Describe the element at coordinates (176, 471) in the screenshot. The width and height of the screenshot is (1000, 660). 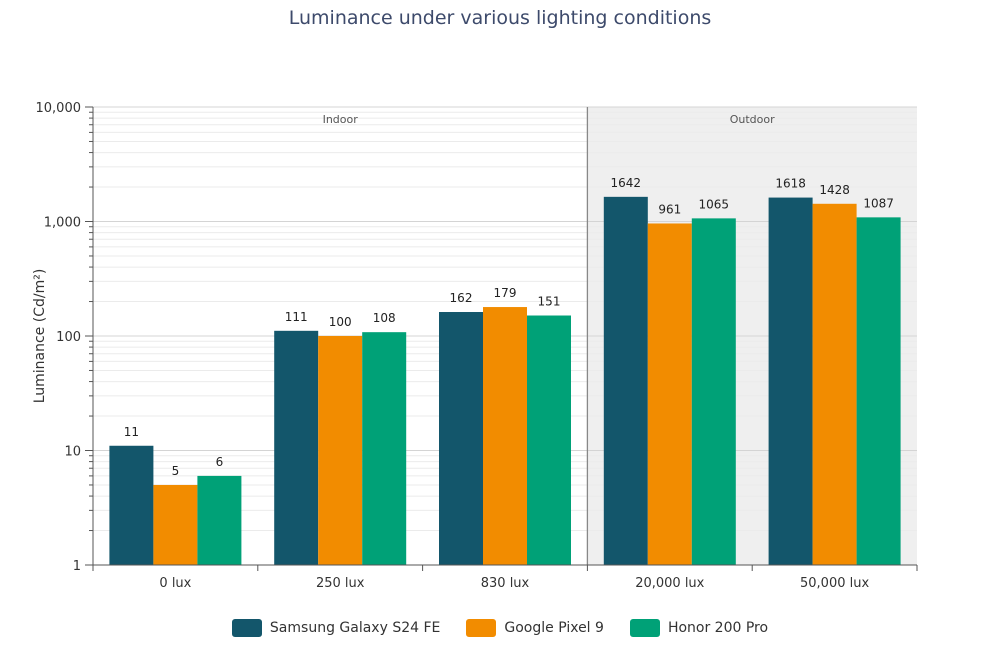
I see `data-label: 5` at that location.